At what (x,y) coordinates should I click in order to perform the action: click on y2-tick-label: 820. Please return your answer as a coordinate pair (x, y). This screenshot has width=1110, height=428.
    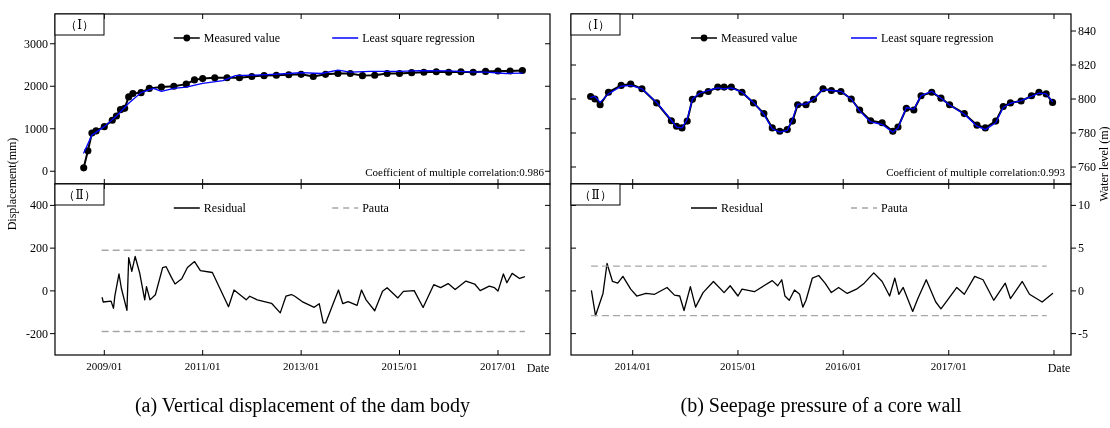
    Looking at the image, I should click on (1087, 65).